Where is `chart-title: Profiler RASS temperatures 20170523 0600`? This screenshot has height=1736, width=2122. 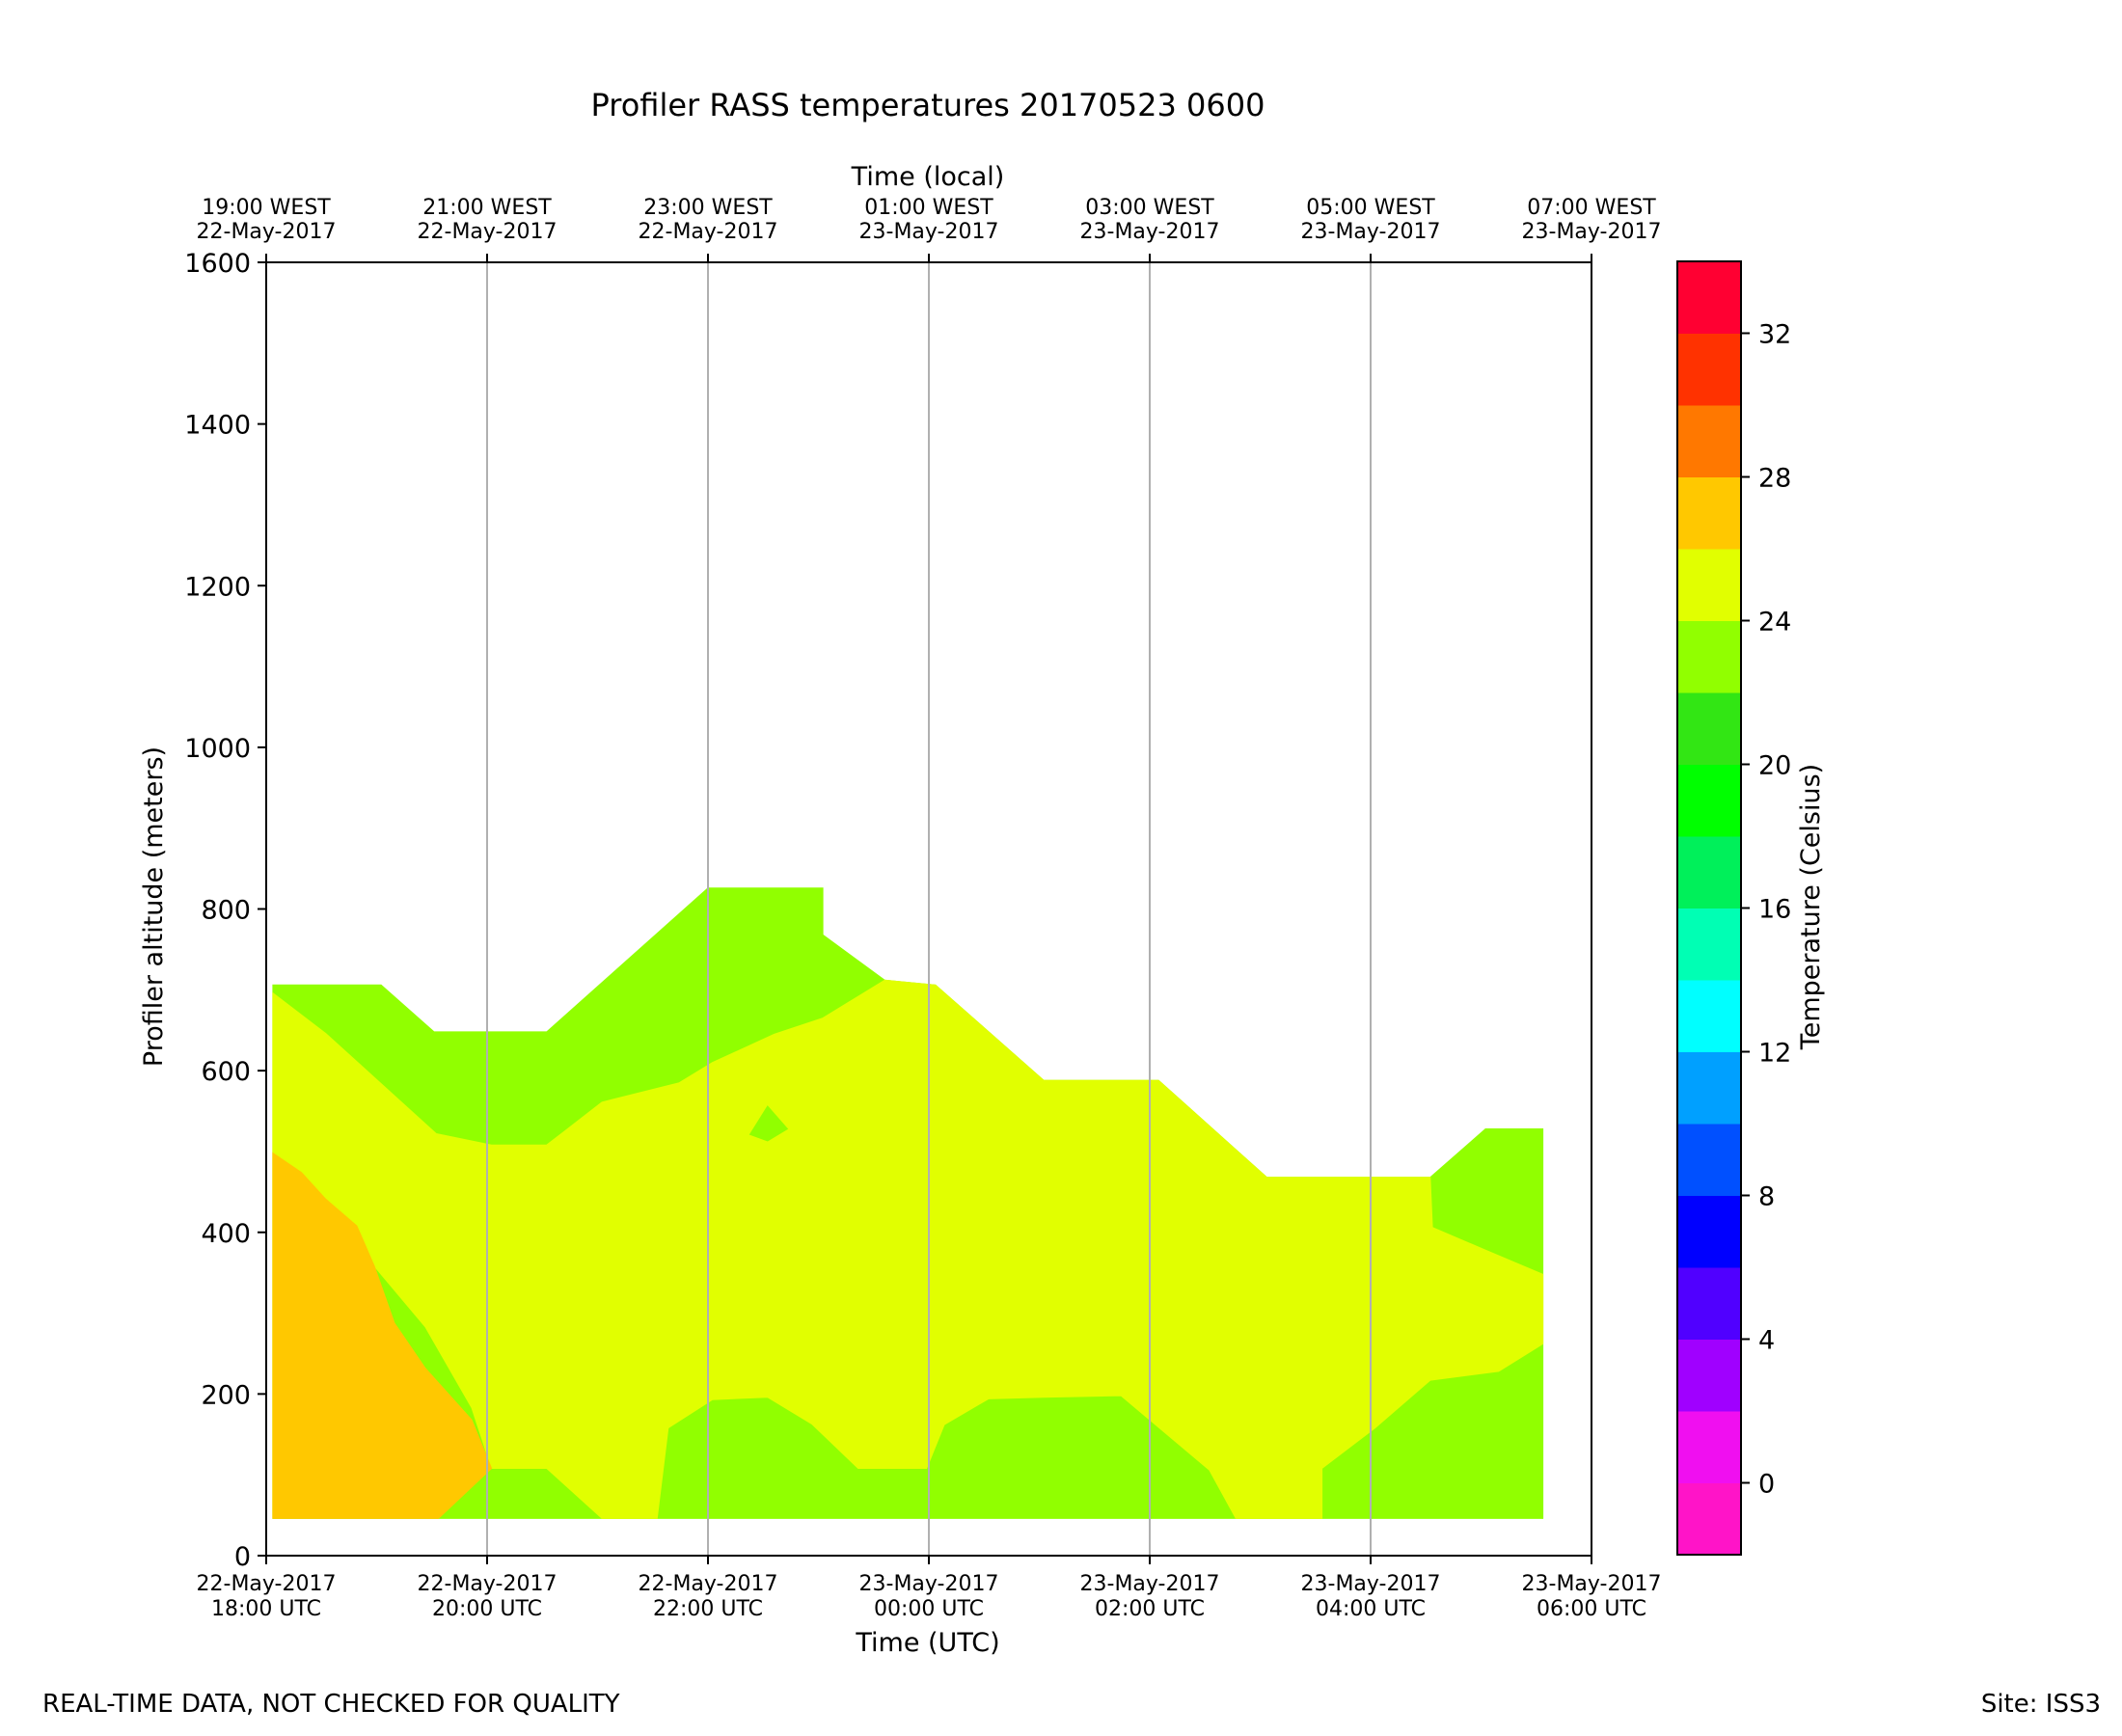
chart-title: Profiler RASS temperatures 20170523 0600 is located at coordinates (928, 105).